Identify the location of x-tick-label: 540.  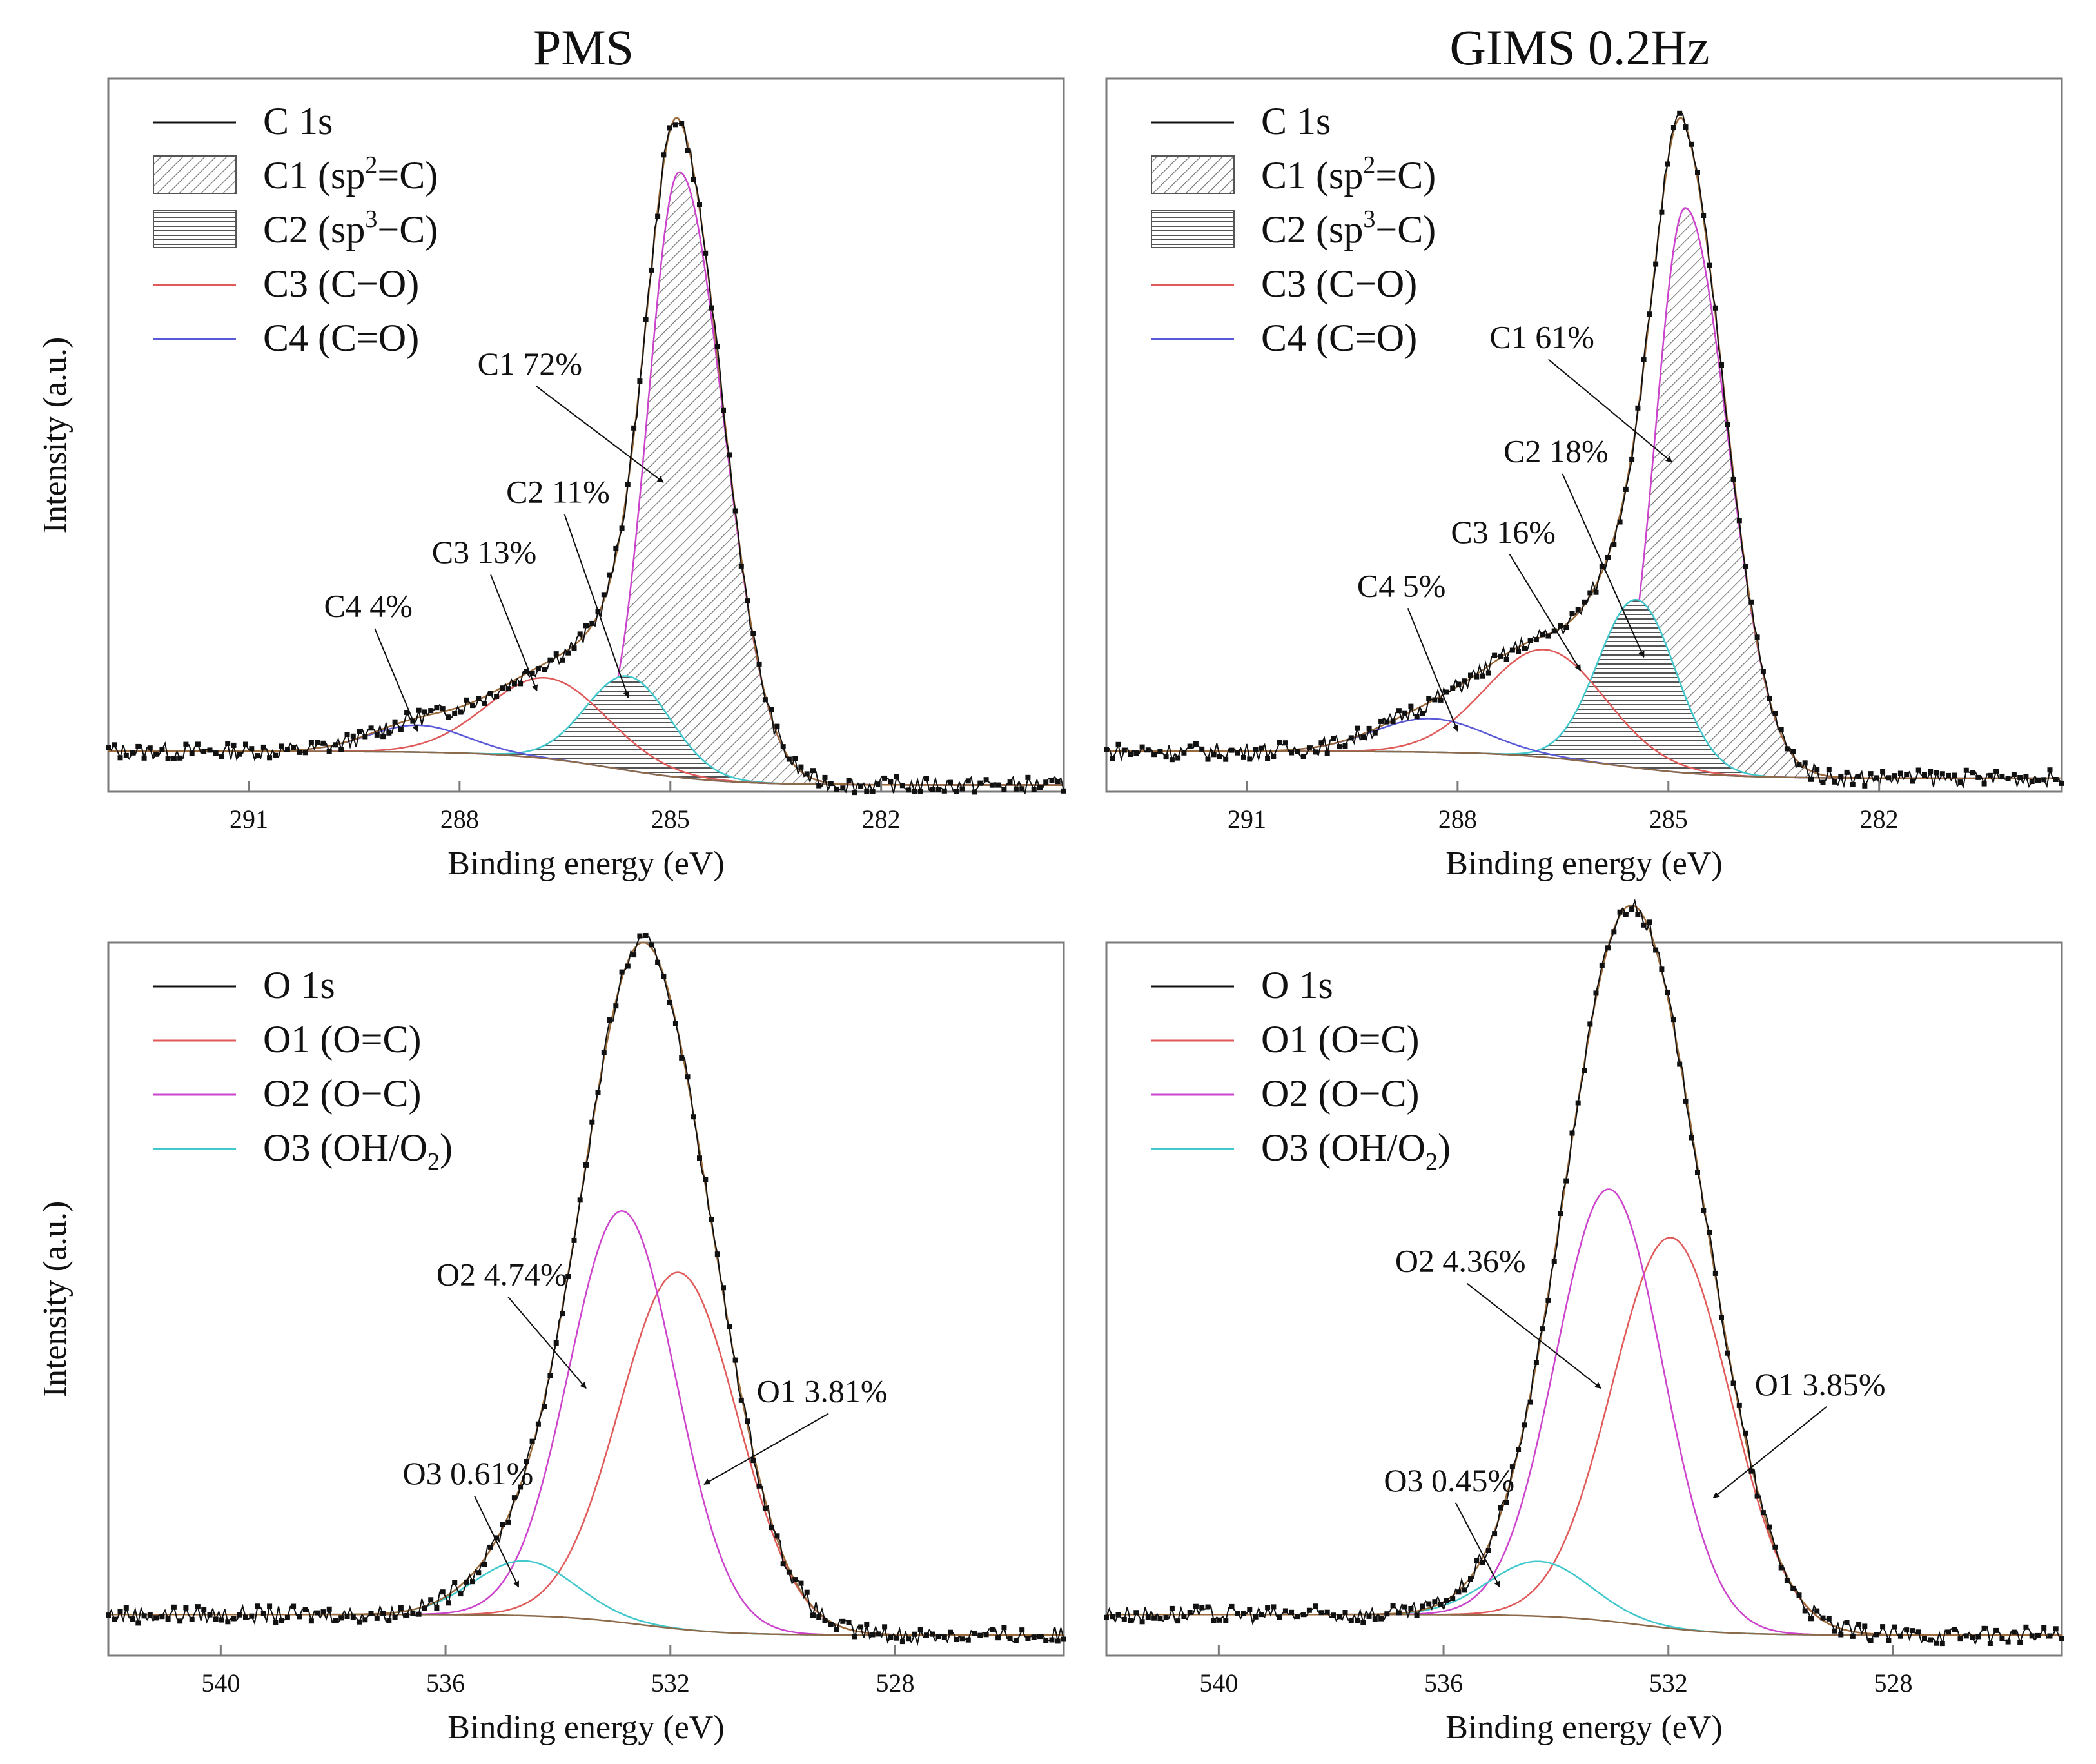
(220, 1683).